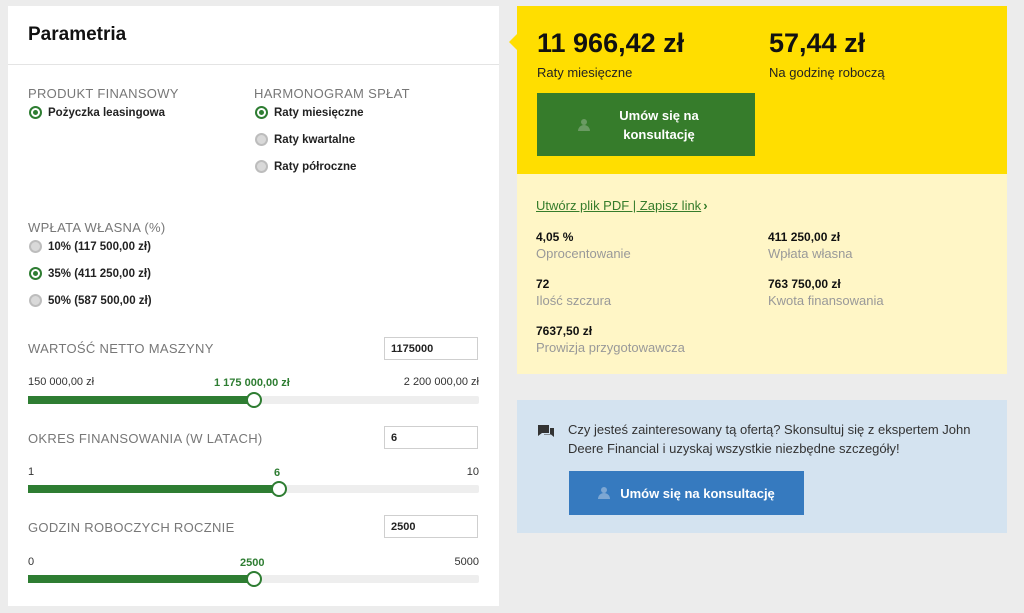  I want to click on fee-value: 7637,50 zł, so click(564, 331).